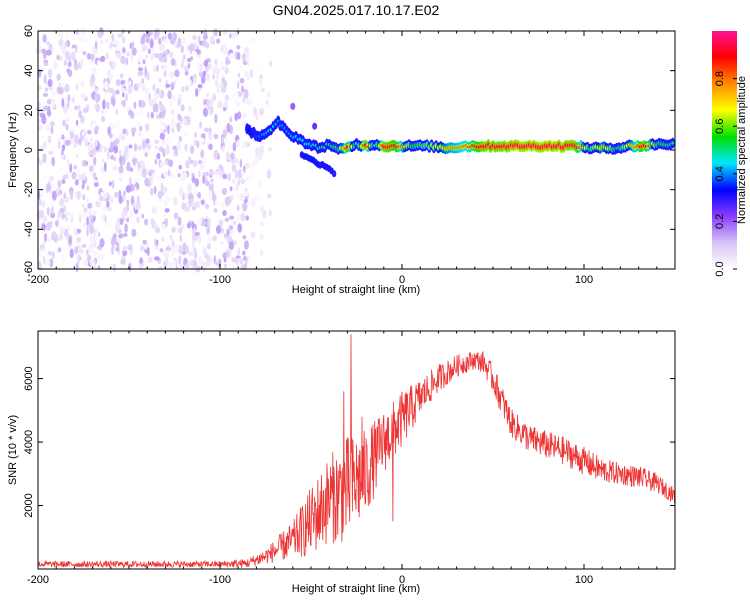 The image size is (750, 600). I want to click on x-tick-label: -100, so click(220, 580).